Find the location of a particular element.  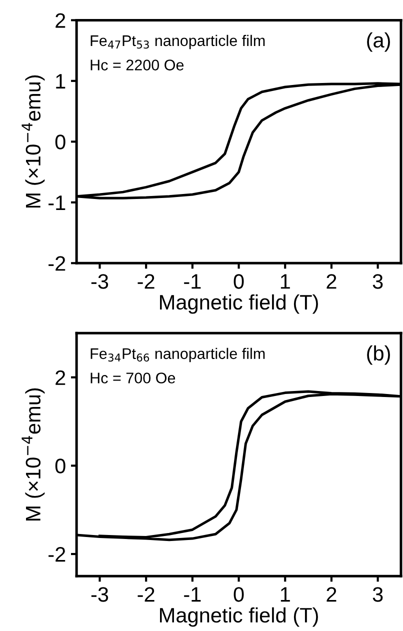

annotation: Fe$_{34}$Pt$_{66}$ nanoparticle film is located at coordinates (177, 355).